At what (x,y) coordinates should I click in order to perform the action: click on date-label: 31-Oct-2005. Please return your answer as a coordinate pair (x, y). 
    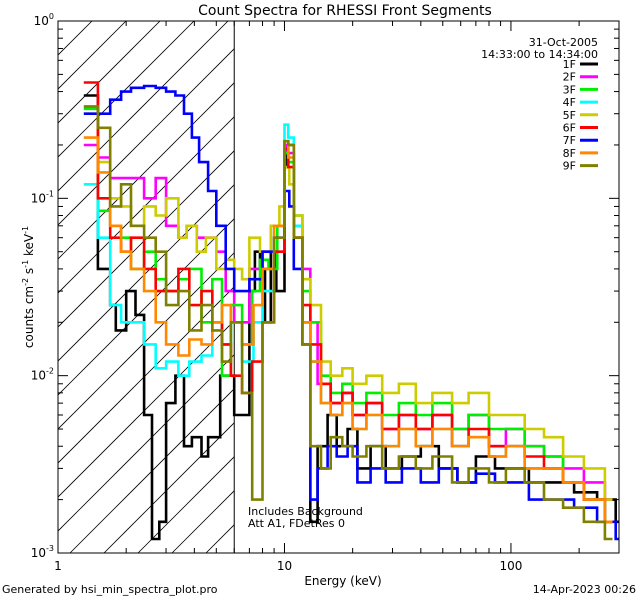
    Looking at the image, I should click on (563, 42).